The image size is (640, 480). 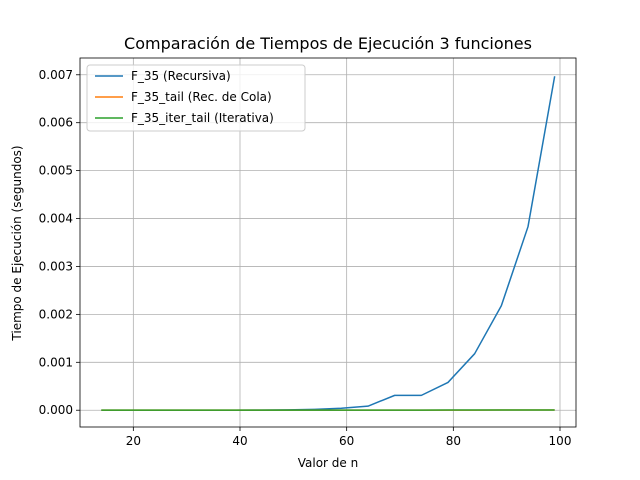 What do you see at coordinates (181, 76) in the screenshot?
I see `legend-entry-label: F_35 (Recursiva)` at bounding box center [181, 76].